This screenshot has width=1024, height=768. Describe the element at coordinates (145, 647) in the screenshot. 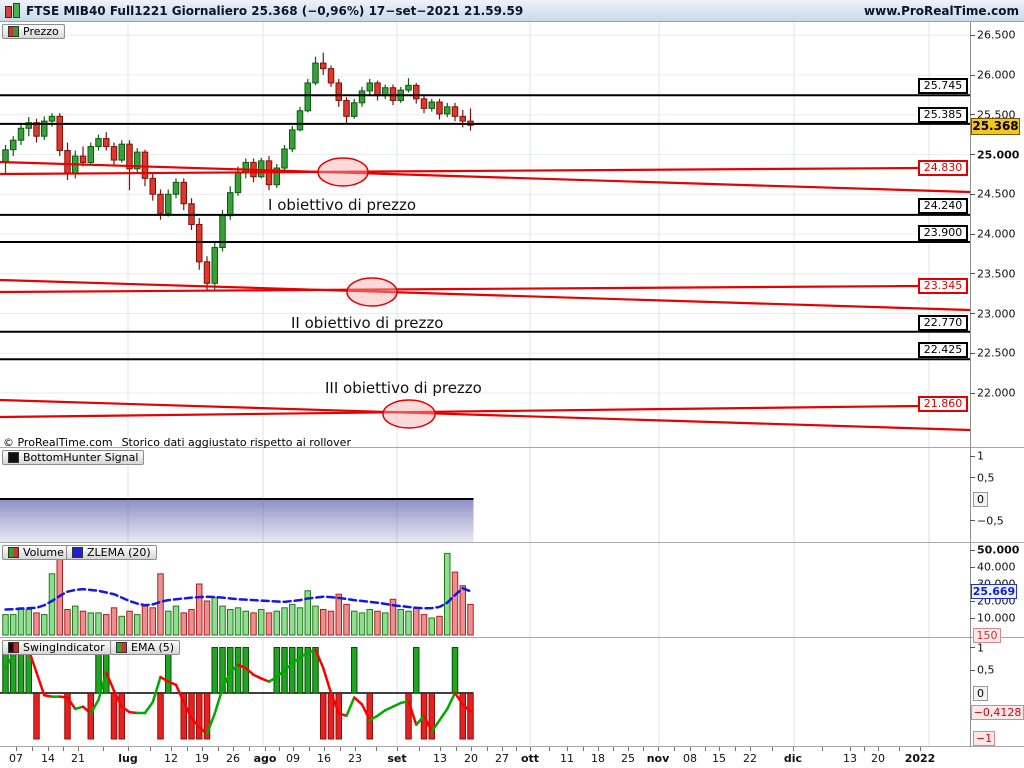

I see `legend-ema: EMA (5)` at that location.